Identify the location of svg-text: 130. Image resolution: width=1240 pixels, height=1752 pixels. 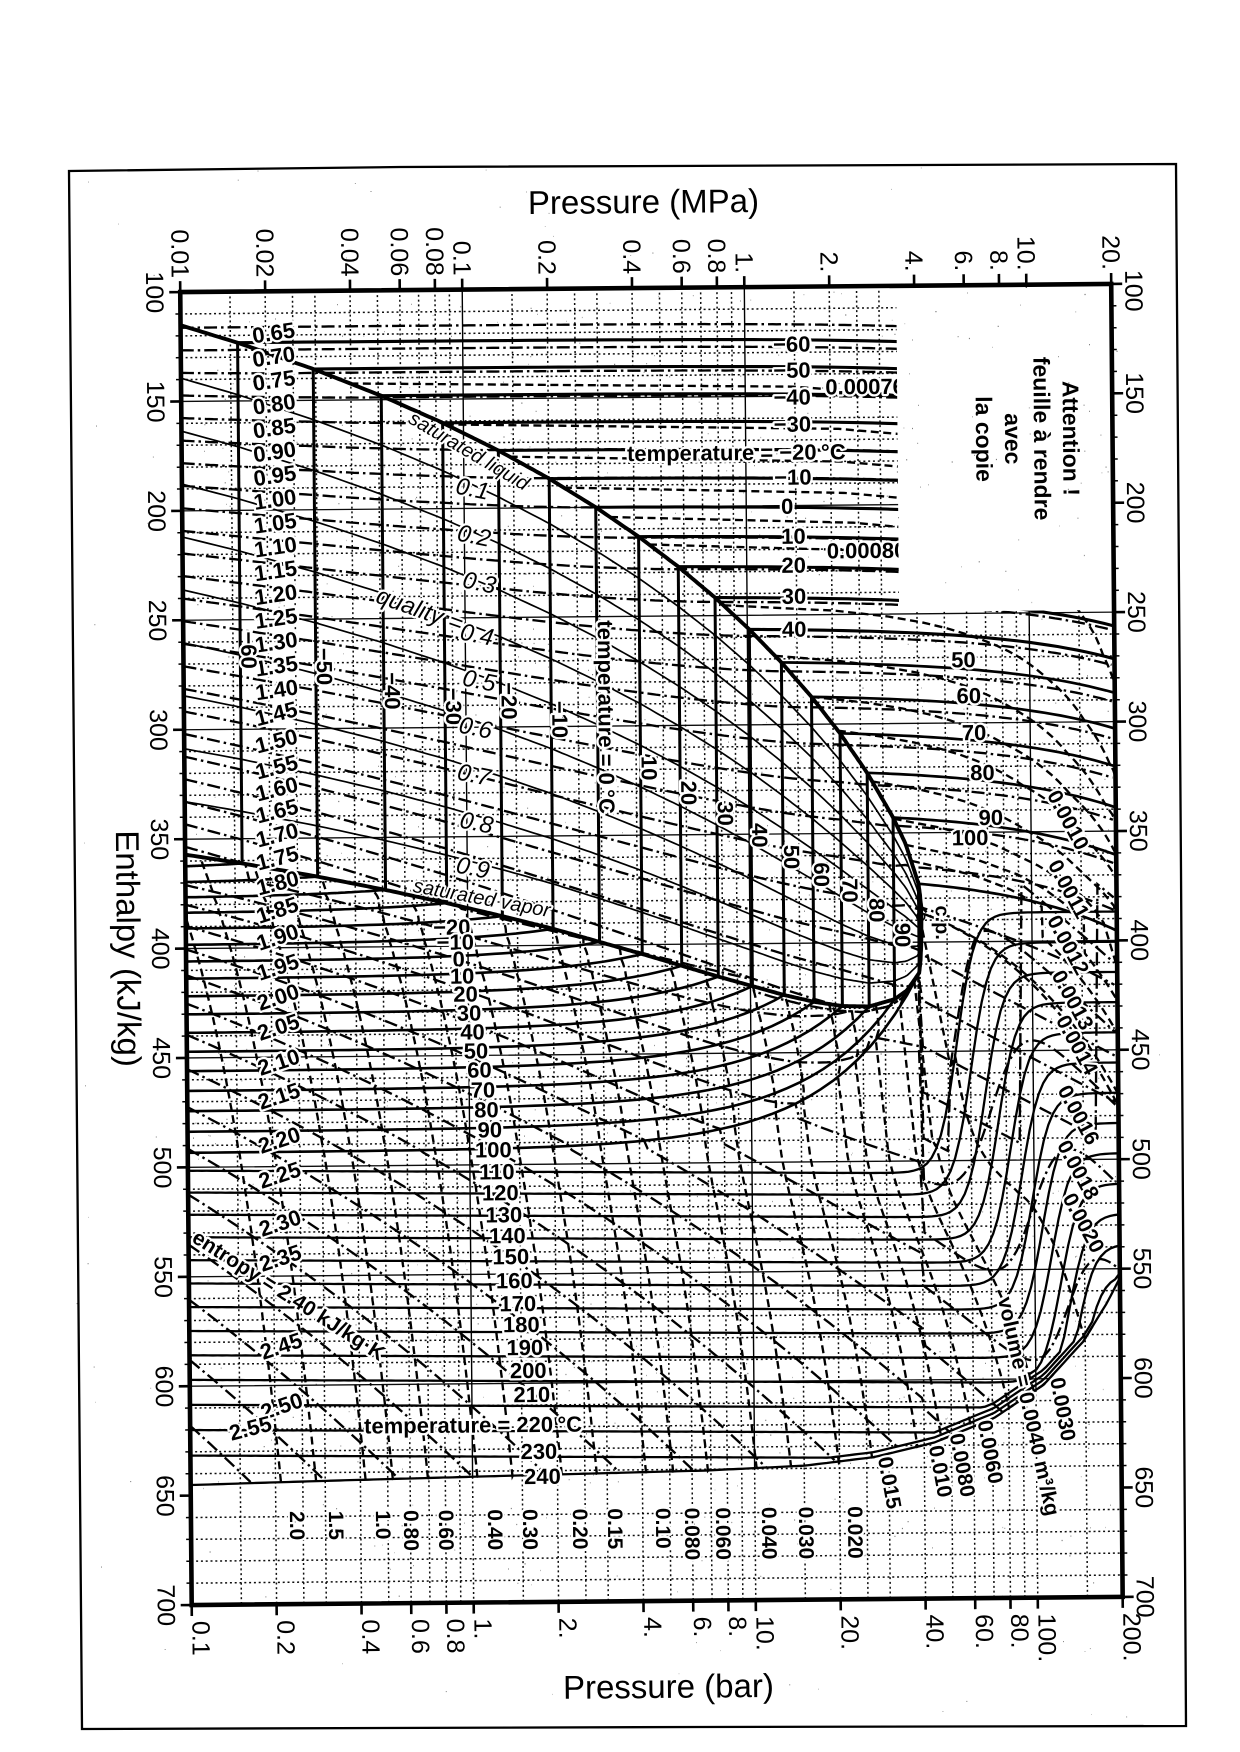
(503, 1214).